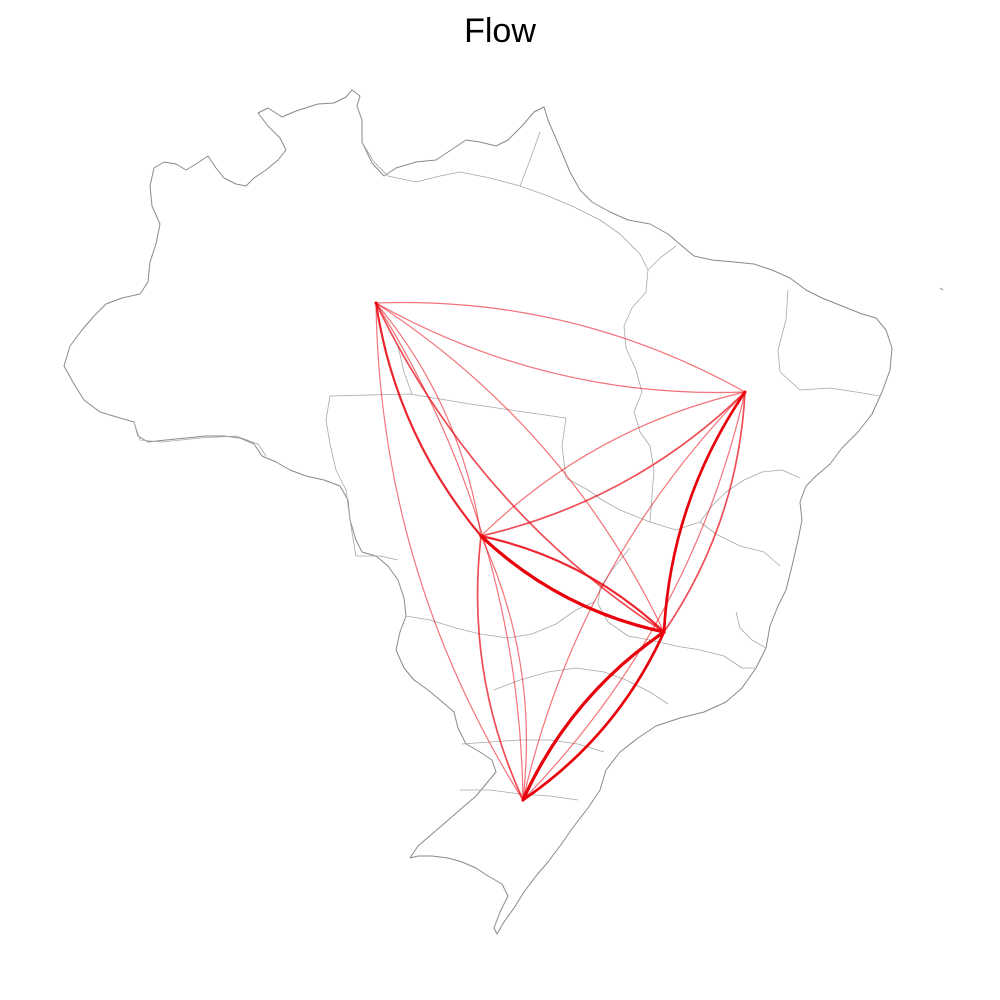 The image size is (1000, 1000). Describe the element at coordinates (581, 686) in the screenshot. I see `state-border-sao-paulo` at that location.